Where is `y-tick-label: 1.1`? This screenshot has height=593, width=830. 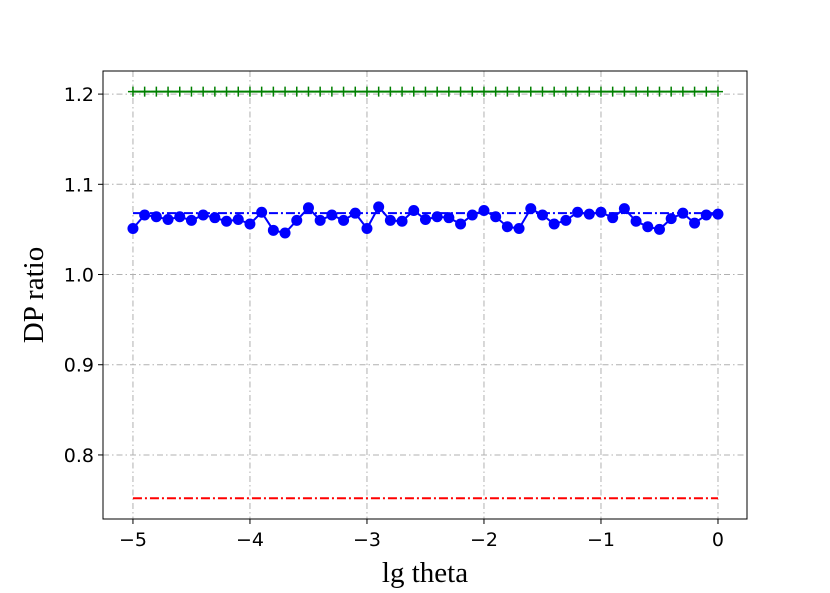 y-tick-label: 1.1 is located at coordinates (79, 185).